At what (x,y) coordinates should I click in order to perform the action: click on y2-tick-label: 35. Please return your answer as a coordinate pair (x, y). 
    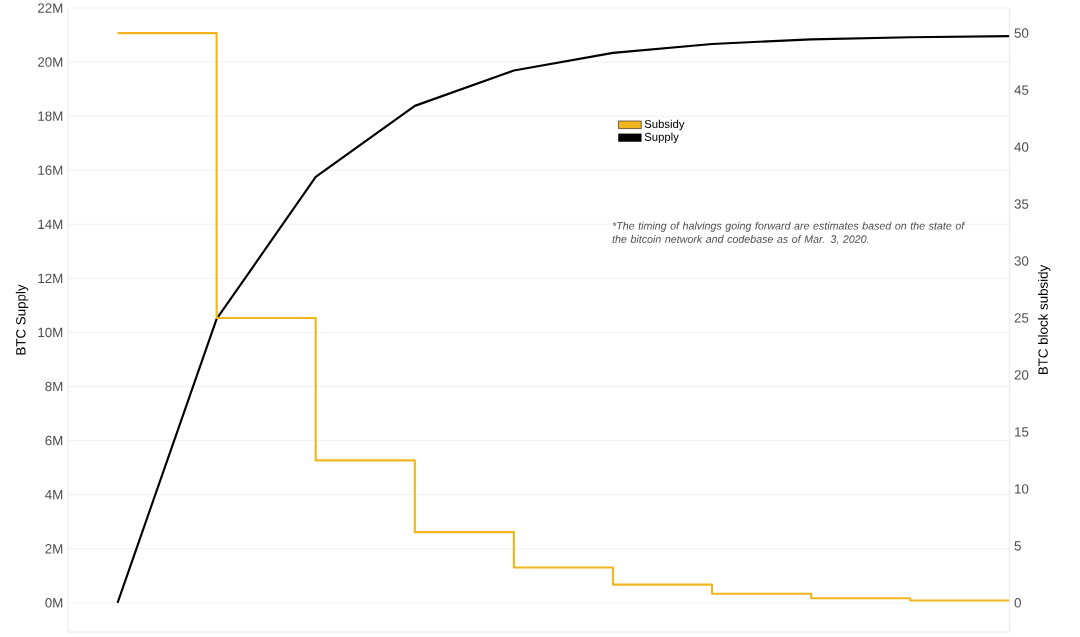
    Looking at the image, I should click on (1021, 204).